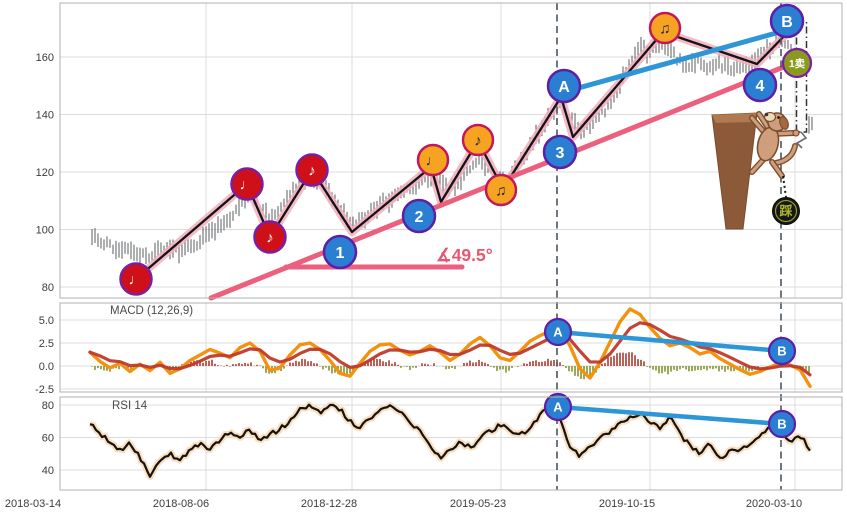 The width and height of the screenshot is (847, 520). What do you see at coordinates (44, 390) in the screenshot?
I see `y-tick-macd: -2.5` at bounding box center [44, 390].